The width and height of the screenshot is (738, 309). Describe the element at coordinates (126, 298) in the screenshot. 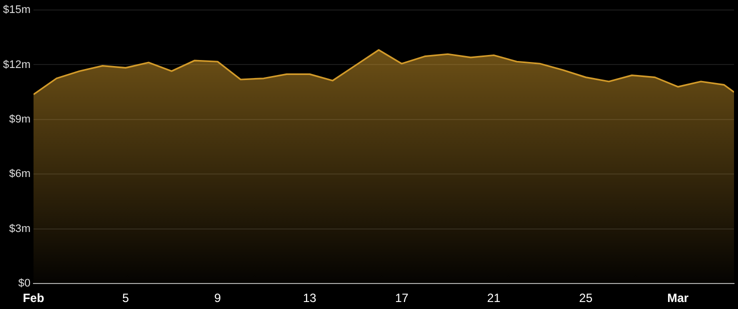

I see `x-tick-label: 5` at that location.